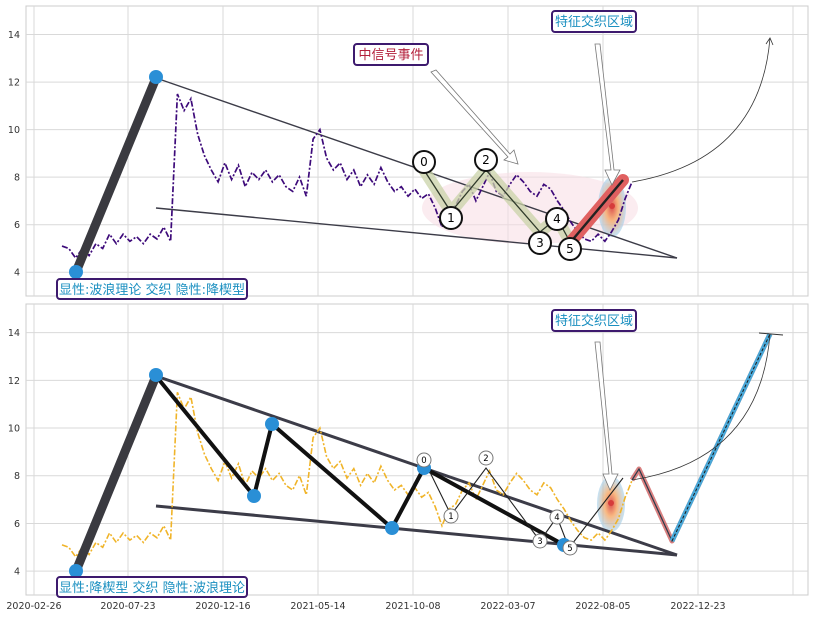 Image resolution: width=813 pixels, height=617 pixels. Describe the element at coordinates (611, 503) in the screenshot. I see `hotspot-center-bottom` at that location.